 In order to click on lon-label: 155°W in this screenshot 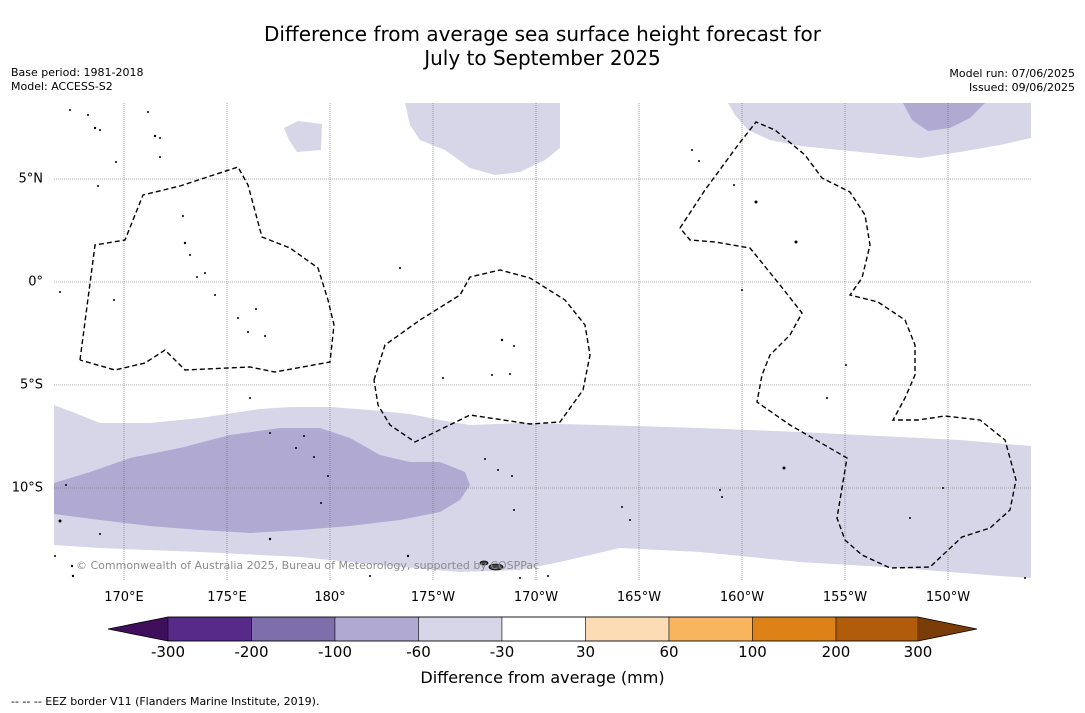, I will do `click(845, 597)`.